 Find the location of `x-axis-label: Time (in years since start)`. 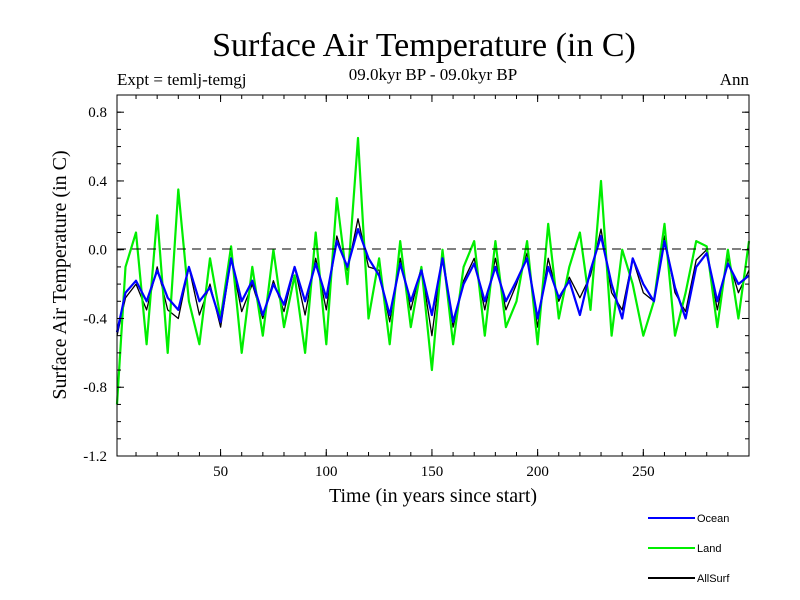

x-axis-label: Time (in years since start) is located at coordinates (433, 496).